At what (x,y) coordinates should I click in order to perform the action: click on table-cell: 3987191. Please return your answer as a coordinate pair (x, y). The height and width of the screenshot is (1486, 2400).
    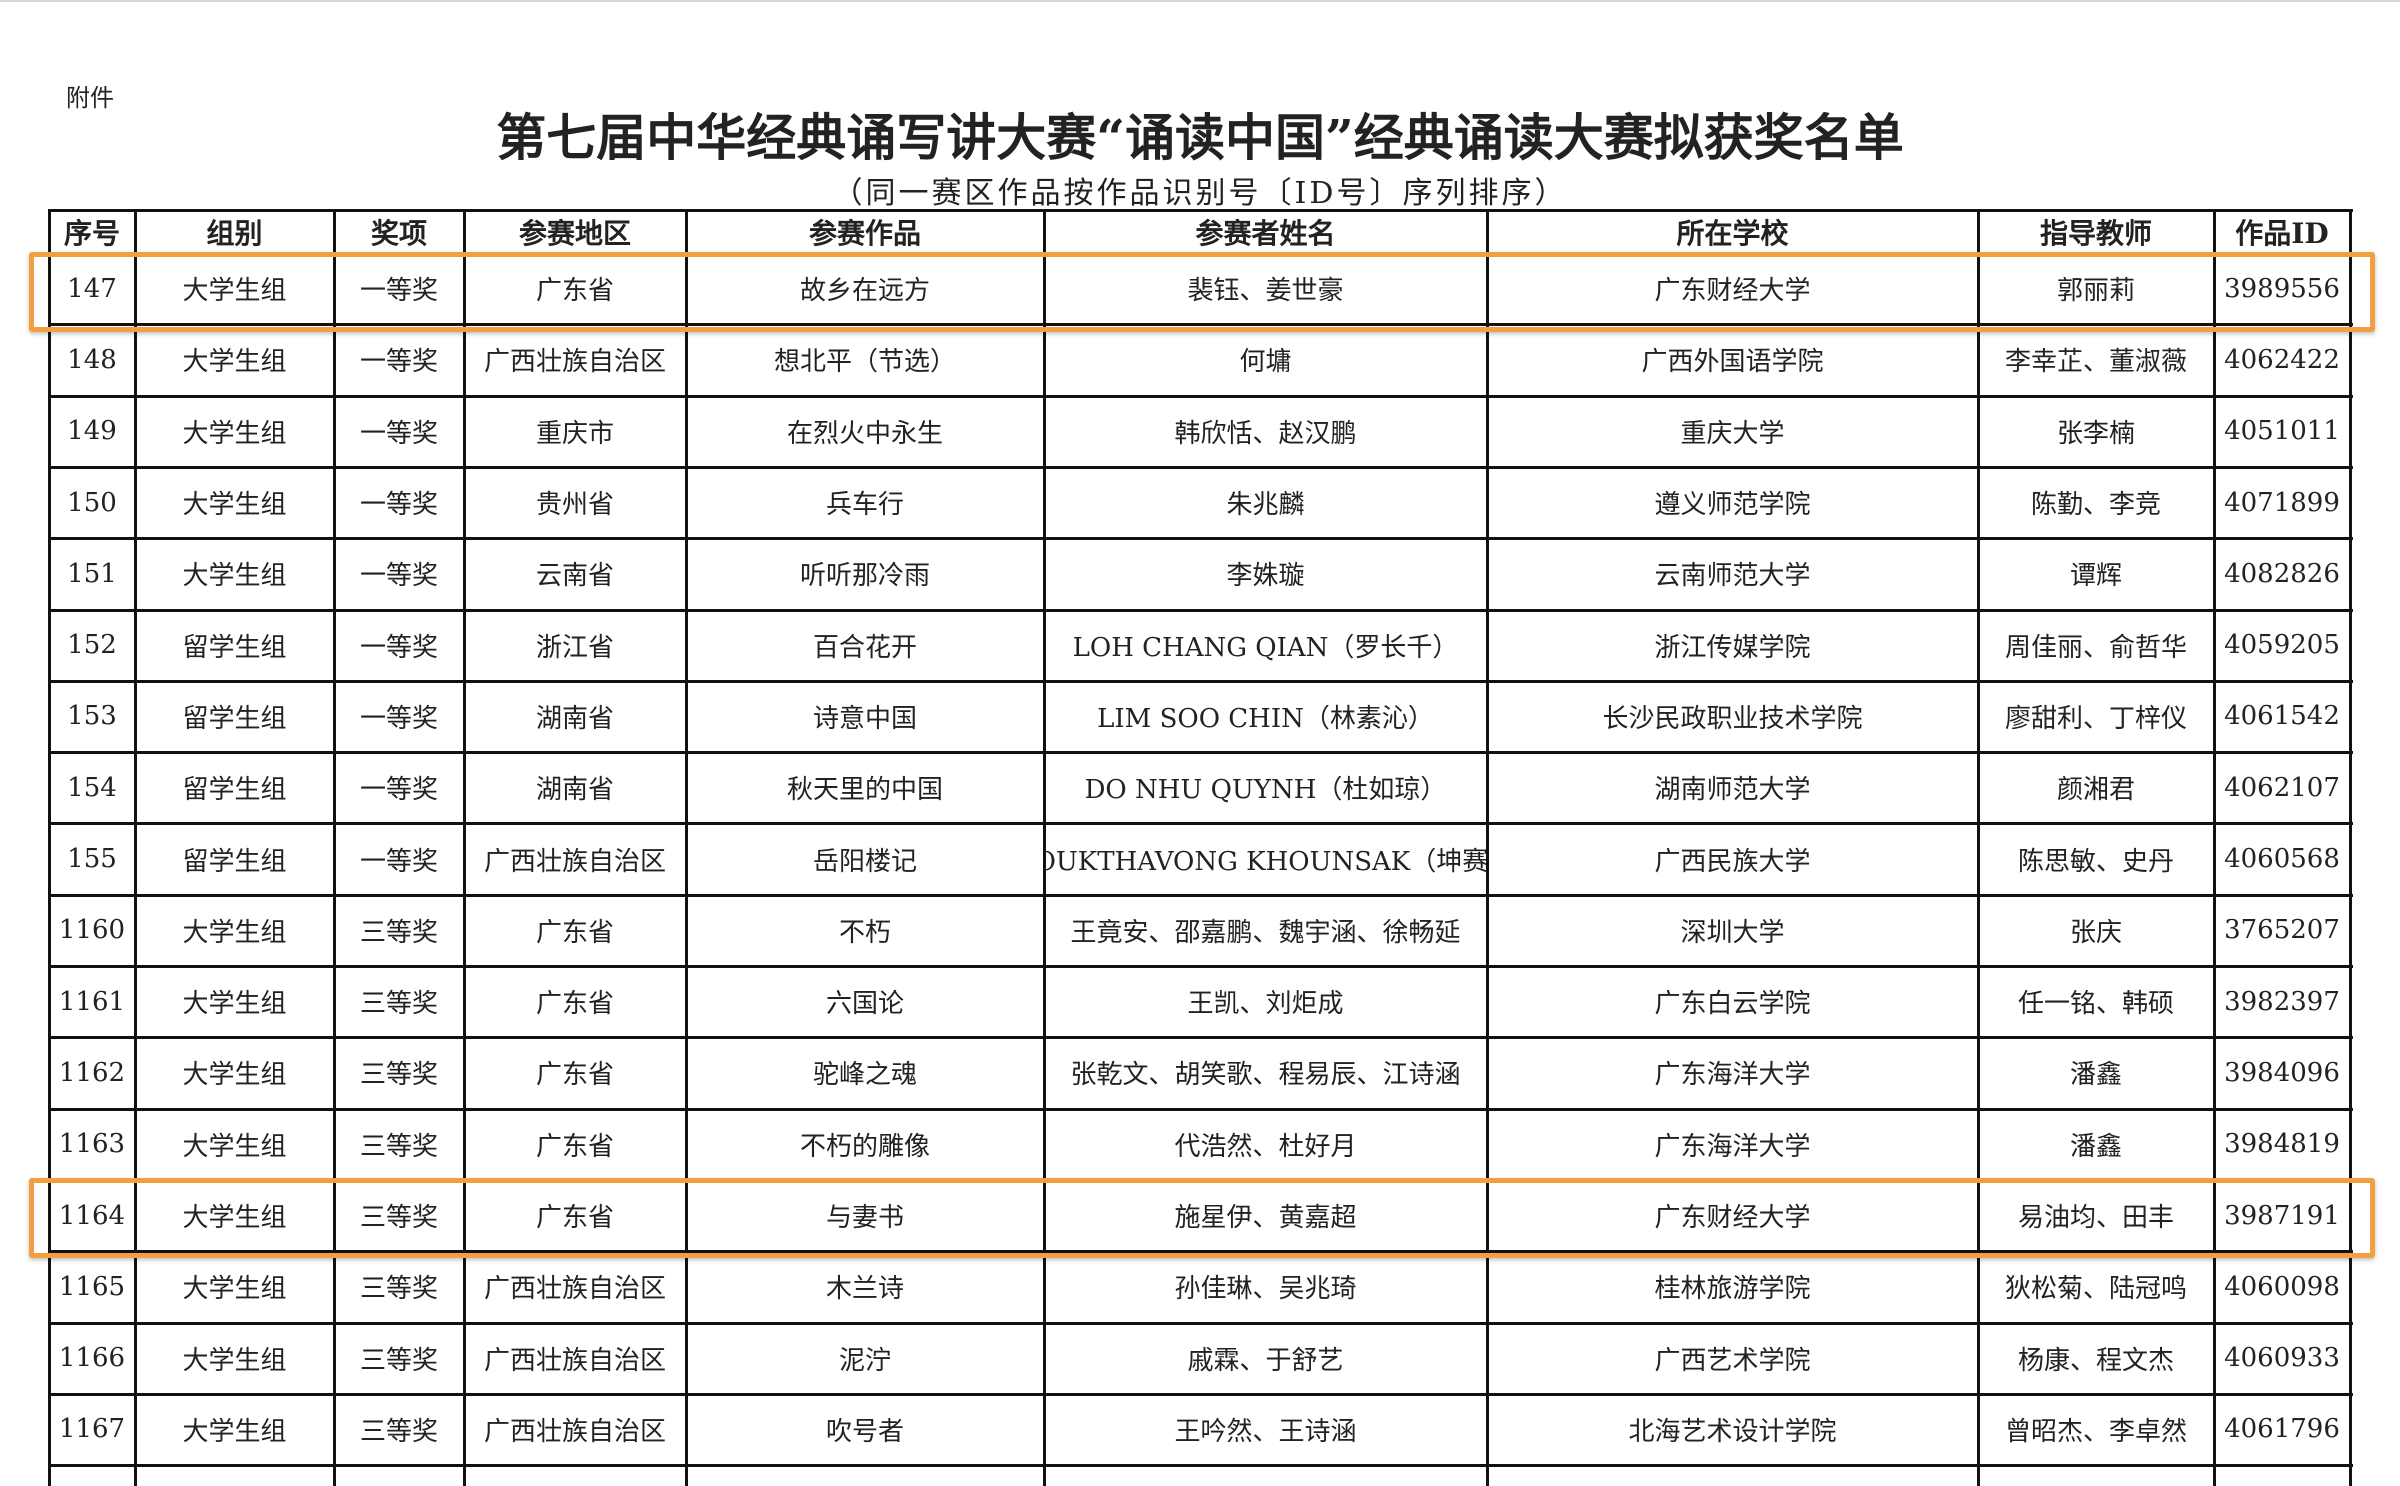
    Looking at the image, I should click on (2282, 1215).